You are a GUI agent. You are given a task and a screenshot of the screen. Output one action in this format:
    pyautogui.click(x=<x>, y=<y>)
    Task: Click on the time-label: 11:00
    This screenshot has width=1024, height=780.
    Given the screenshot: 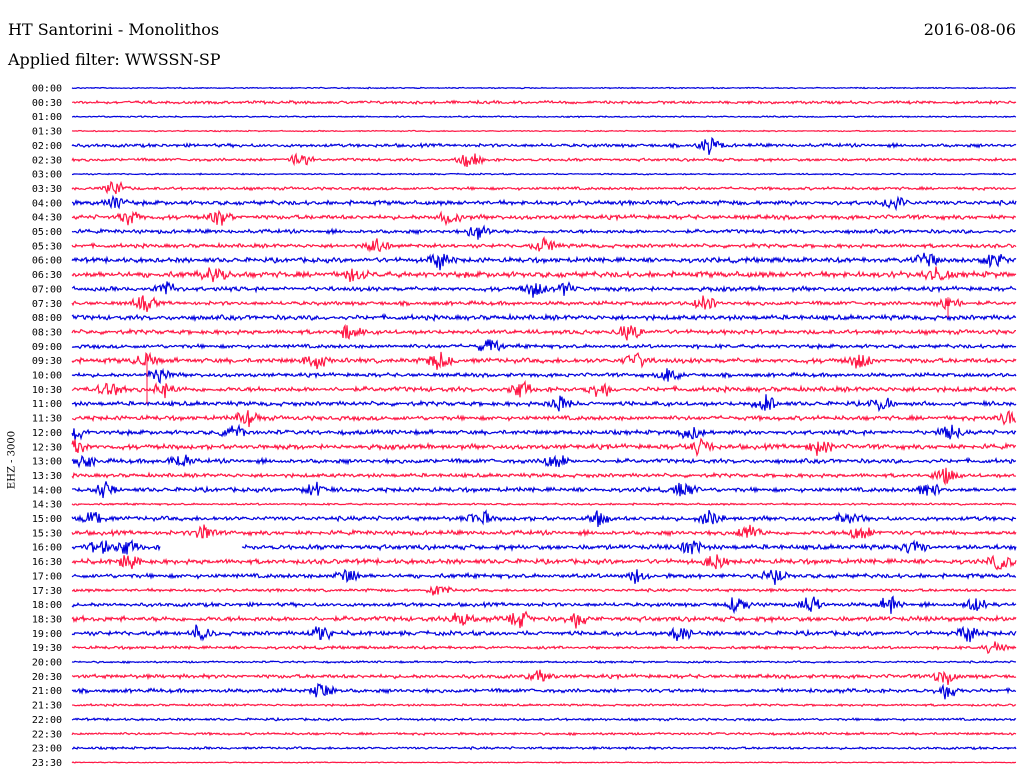 What is the action you would take?
    pyautogui.click(x=47, y=404)
    